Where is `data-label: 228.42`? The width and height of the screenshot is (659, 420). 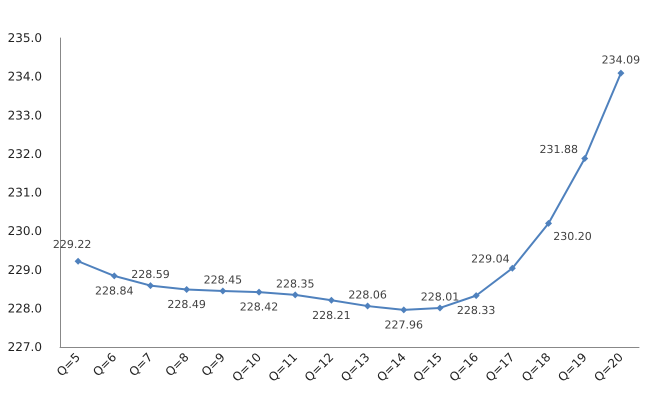 data-label: 228.42 is located at coordinates (259, 307).